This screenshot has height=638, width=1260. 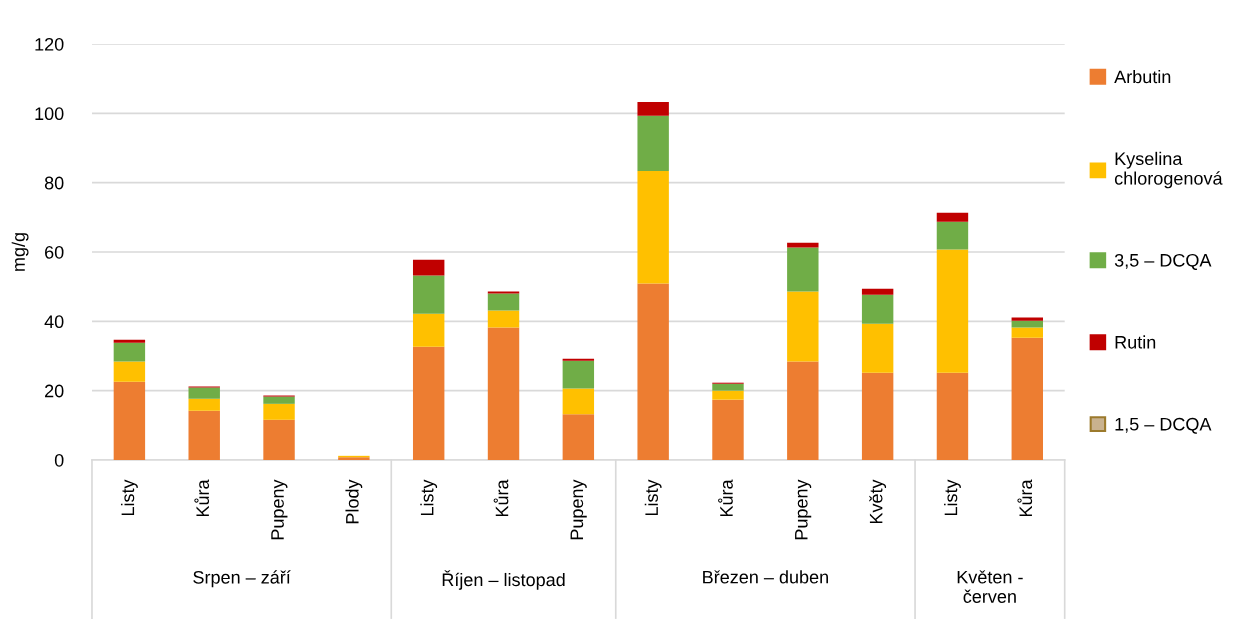 I want to click on y-tick-label: 120, so click(x=49, y=44).